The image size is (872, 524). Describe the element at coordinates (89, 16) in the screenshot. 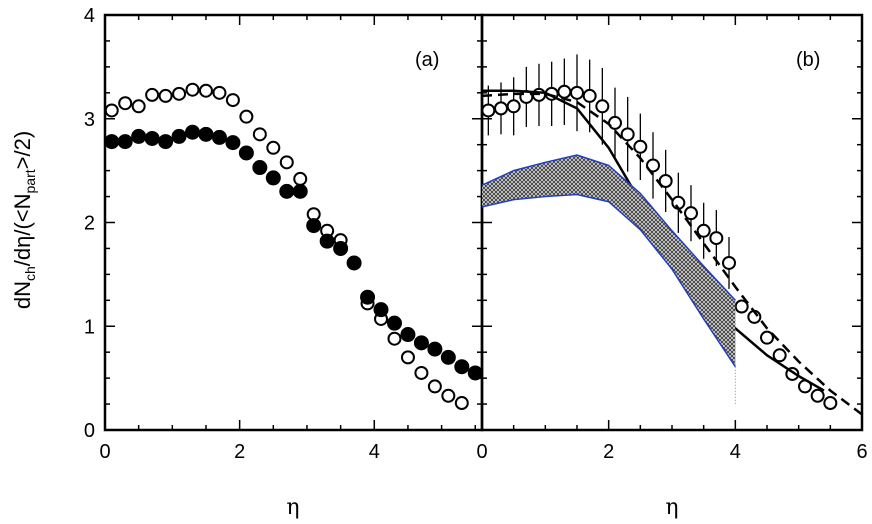

I see `y-tick-label: 4` at that location.